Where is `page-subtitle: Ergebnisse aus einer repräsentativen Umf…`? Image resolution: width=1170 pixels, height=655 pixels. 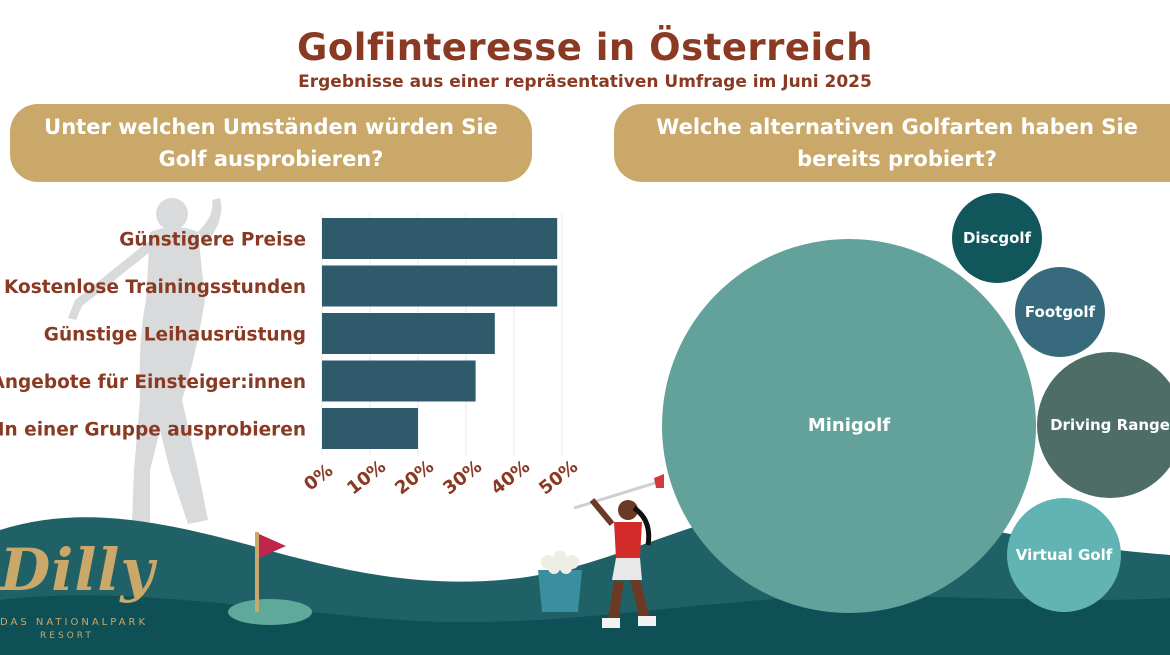
page-subtitle: Ergebnisse aus einer repräsentativen Umf… is located at coordinates (585, 82).